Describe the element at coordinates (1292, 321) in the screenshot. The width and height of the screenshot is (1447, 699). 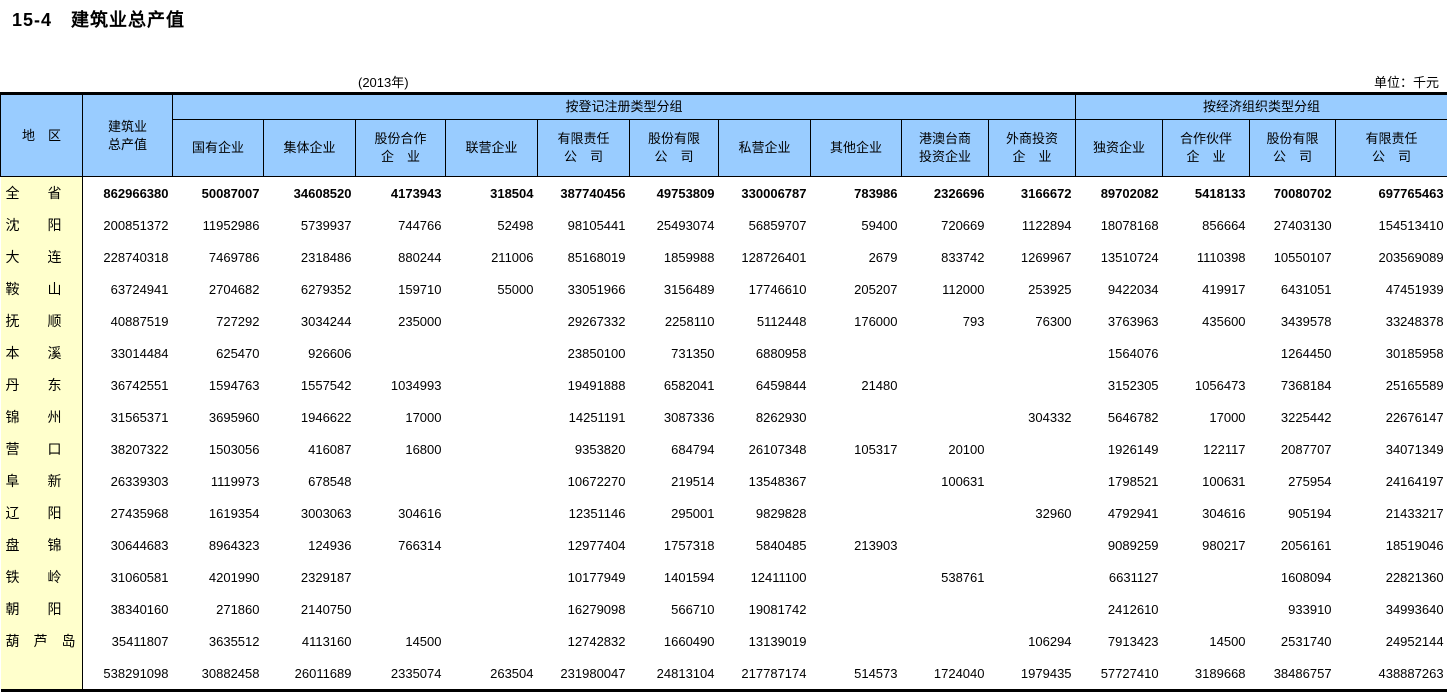
I see `value-cell: 3439578` at that location.